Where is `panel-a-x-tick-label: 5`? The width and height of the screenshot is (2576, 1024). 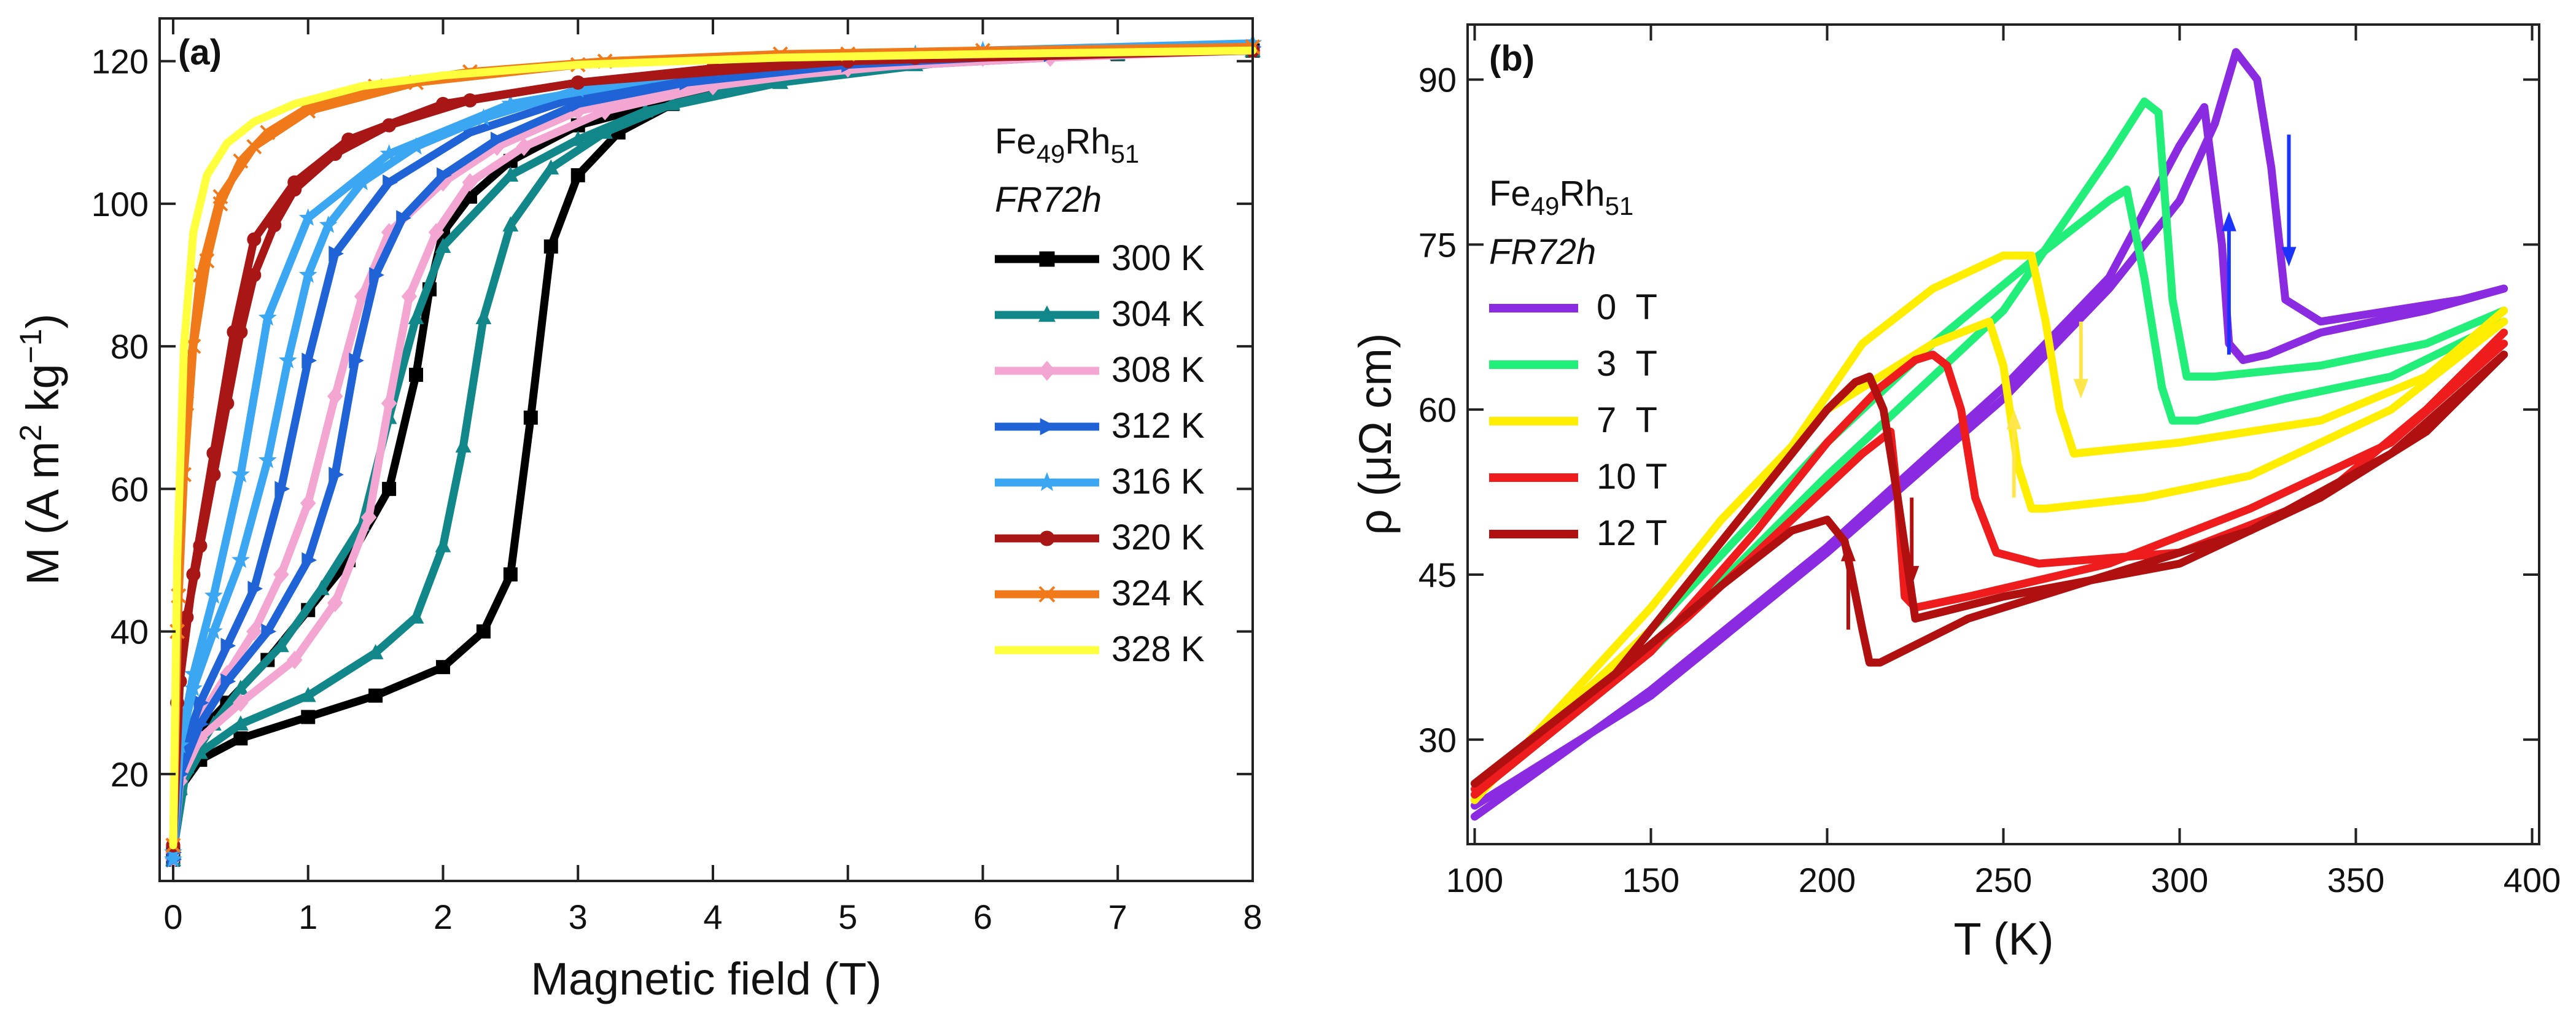
panel-a-x-tick-label: 5 is located at coordinates (847, 917).